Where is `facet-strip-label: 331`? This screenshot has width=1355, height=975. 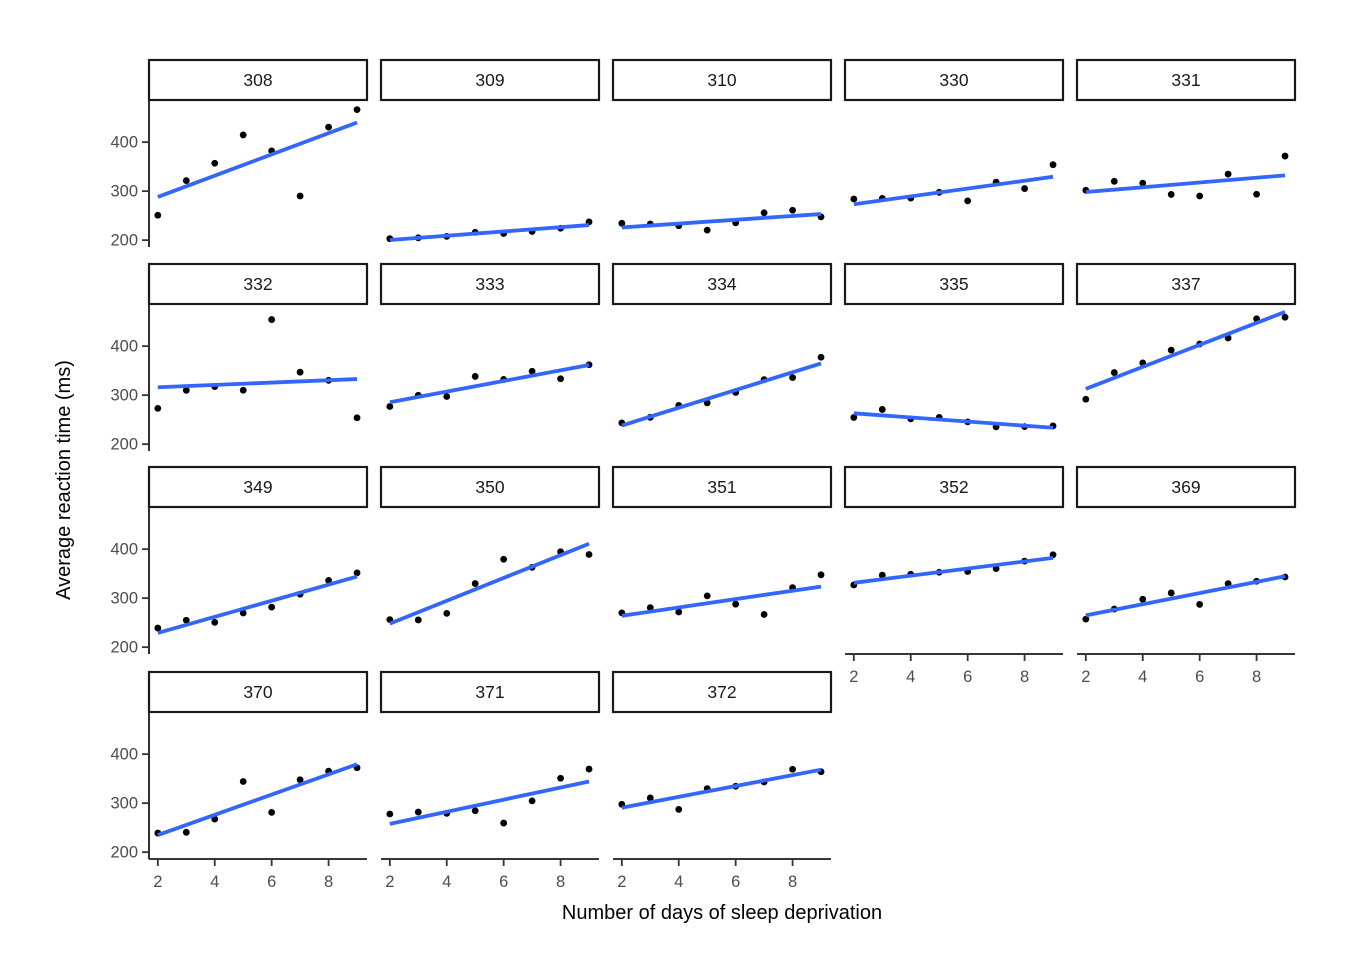 facet-strip-label: 331 is located at coordinates (1185, 80).